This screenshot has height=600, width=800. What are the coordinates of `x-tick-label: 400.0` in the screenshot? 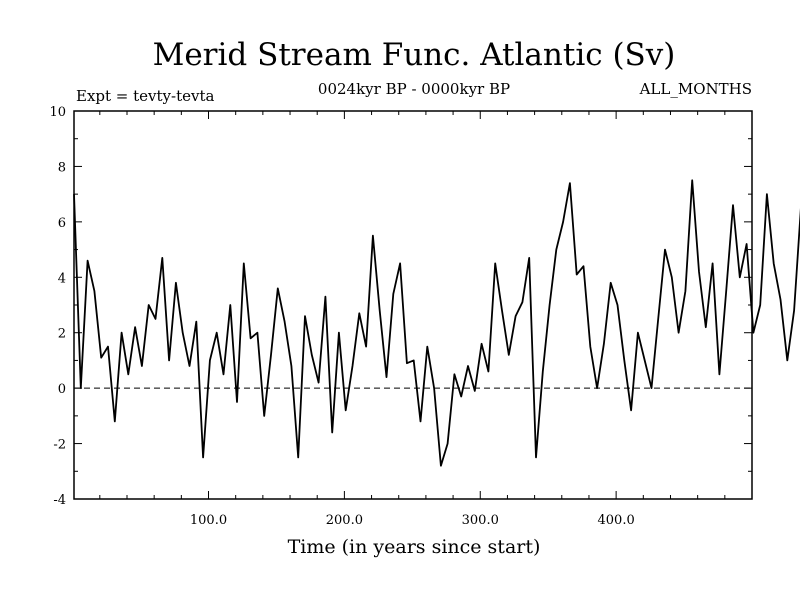 It's located at (616, 520).